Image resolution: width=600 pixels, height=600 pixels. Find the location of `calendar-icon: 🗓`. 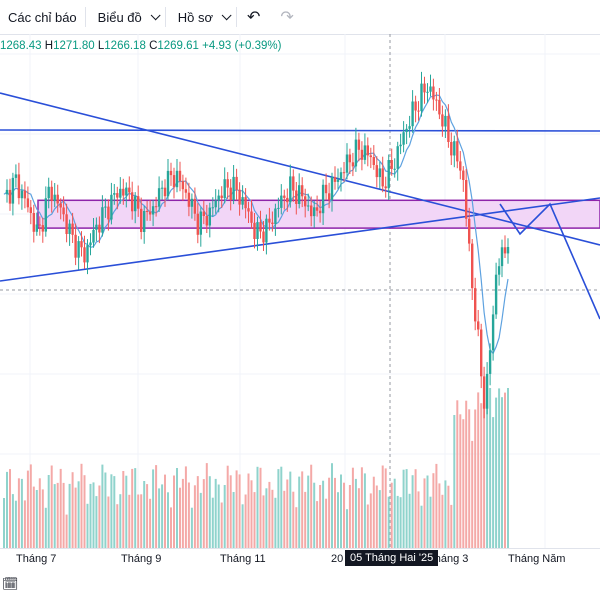

calendar-icon: 🗓 is located at coordinates (10, 583).